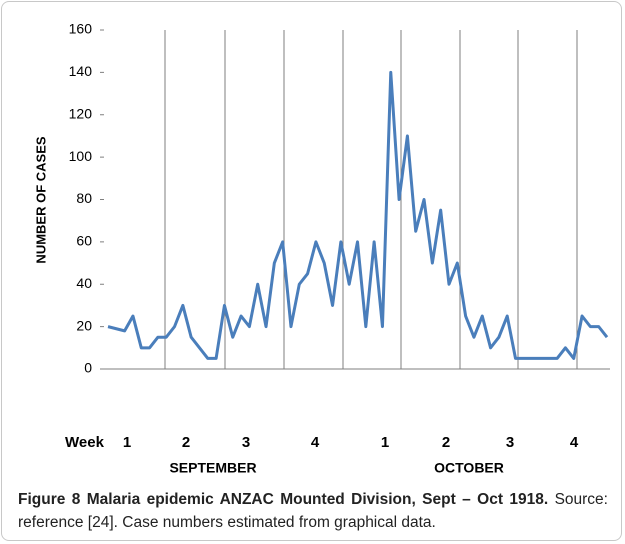 Image resolution: width=625 pixels, height=544 pixels. Describe the element at coordinates (40, 199) in the screenshot. I see `y-axis-label: NUMBER OF CASES` at that location.